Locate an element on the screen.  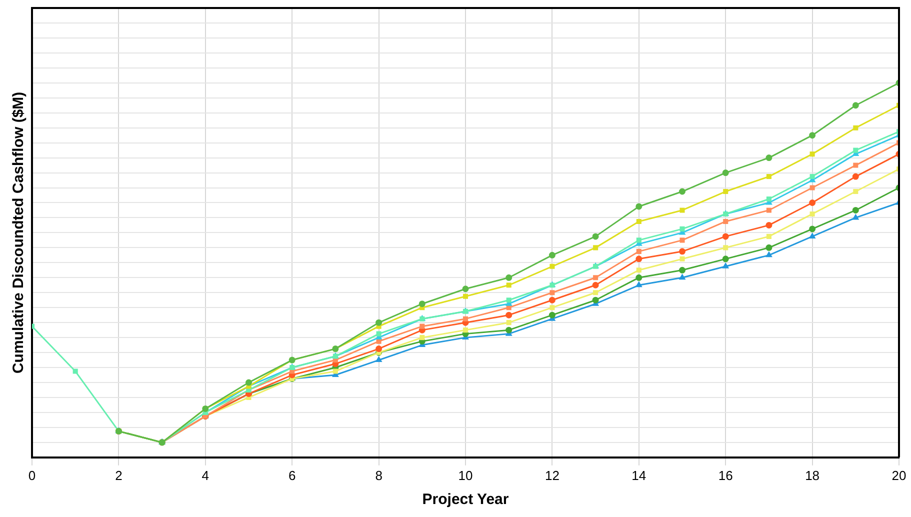
x-tick-label: 20 is located at coordinates (899, 475).